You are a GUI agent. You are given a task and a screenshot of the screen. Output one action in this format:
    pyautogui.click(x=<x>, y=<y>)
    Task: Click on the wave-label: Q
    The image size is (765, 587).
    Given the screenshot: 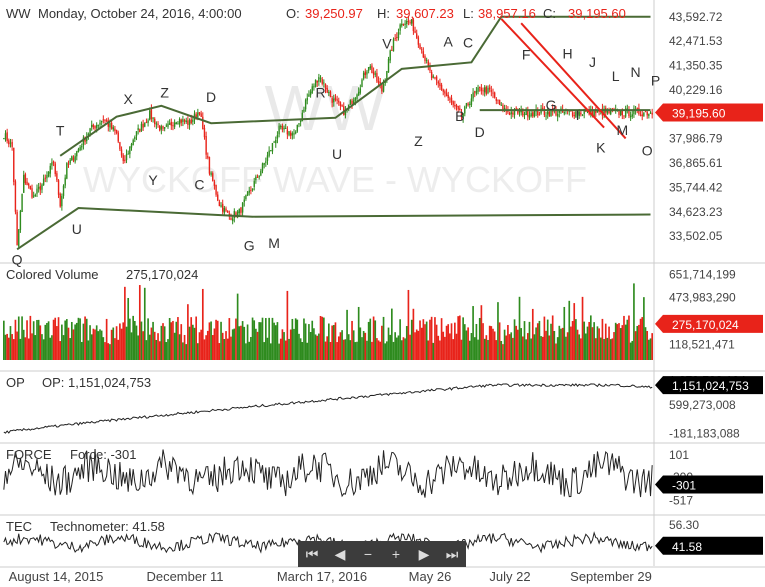 What is the action you would take?
    pyautogui.click(x=17, y=259)
    